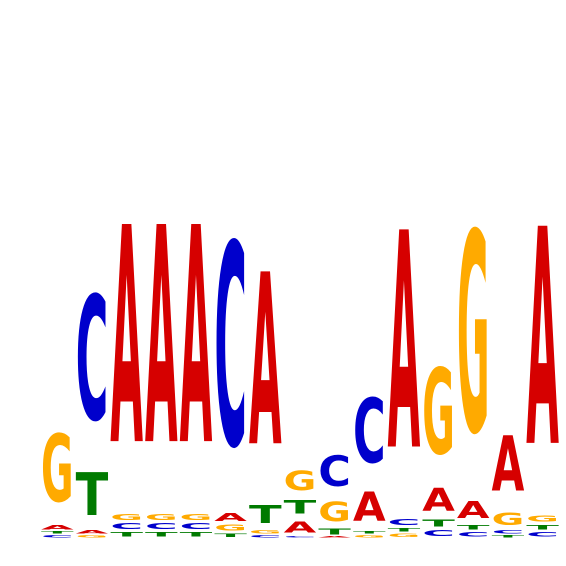 The height and width of the screenshot is (566, 566). What do you see at coordinates (543, 527) in the screenshot?
I see `logo-letter-T-pos-15: T` at bounding box center [543, 527].